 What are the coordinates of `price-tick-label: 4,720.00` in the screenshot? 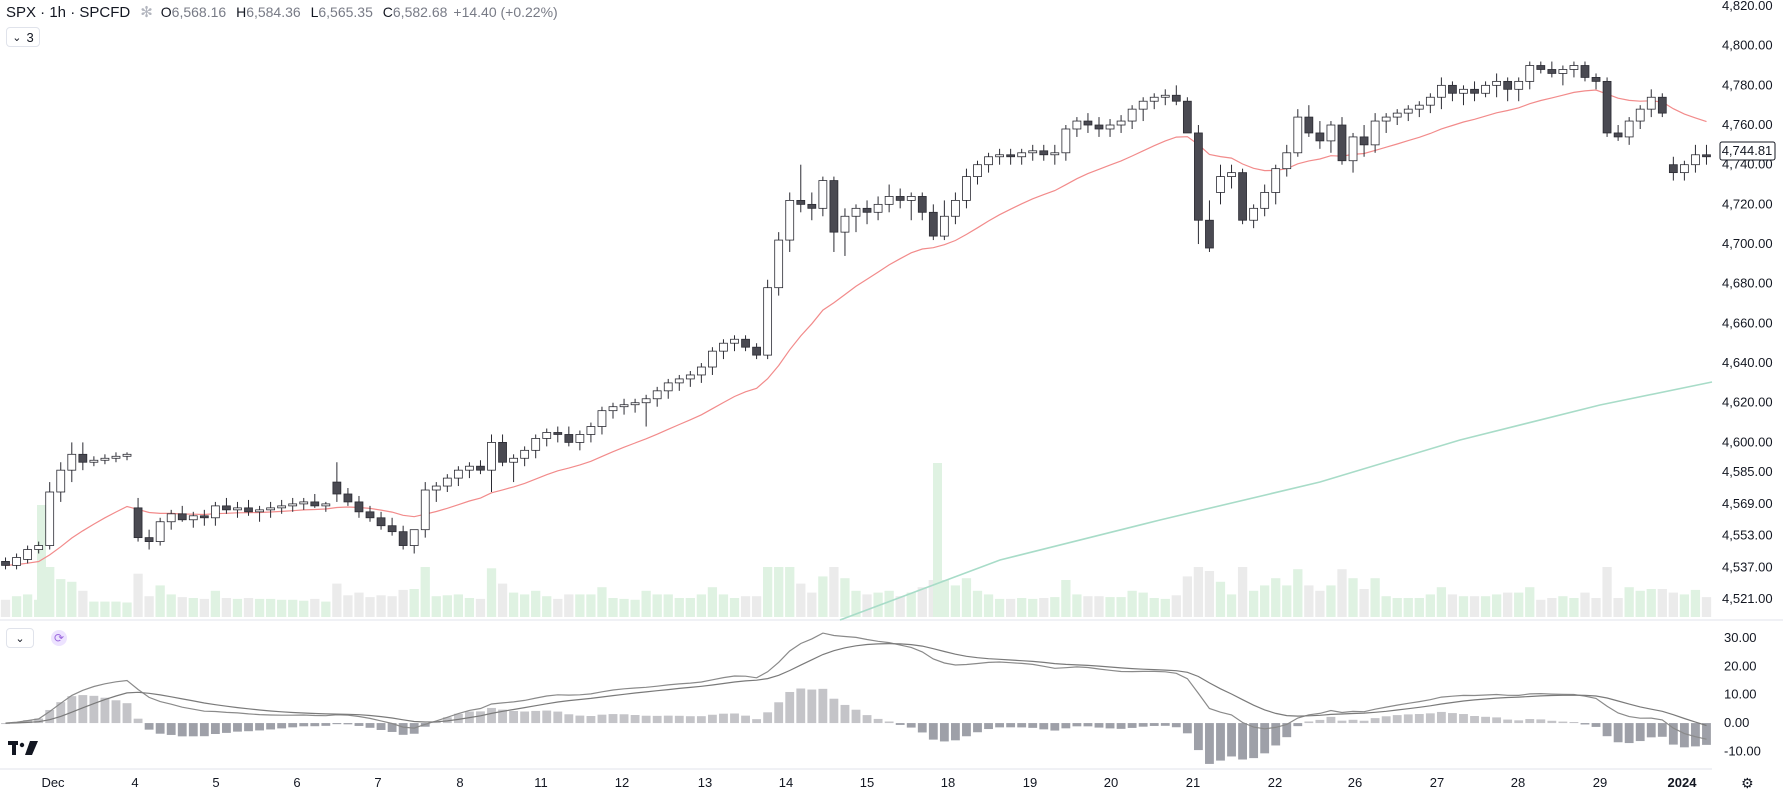 It's located at (1747, 203).